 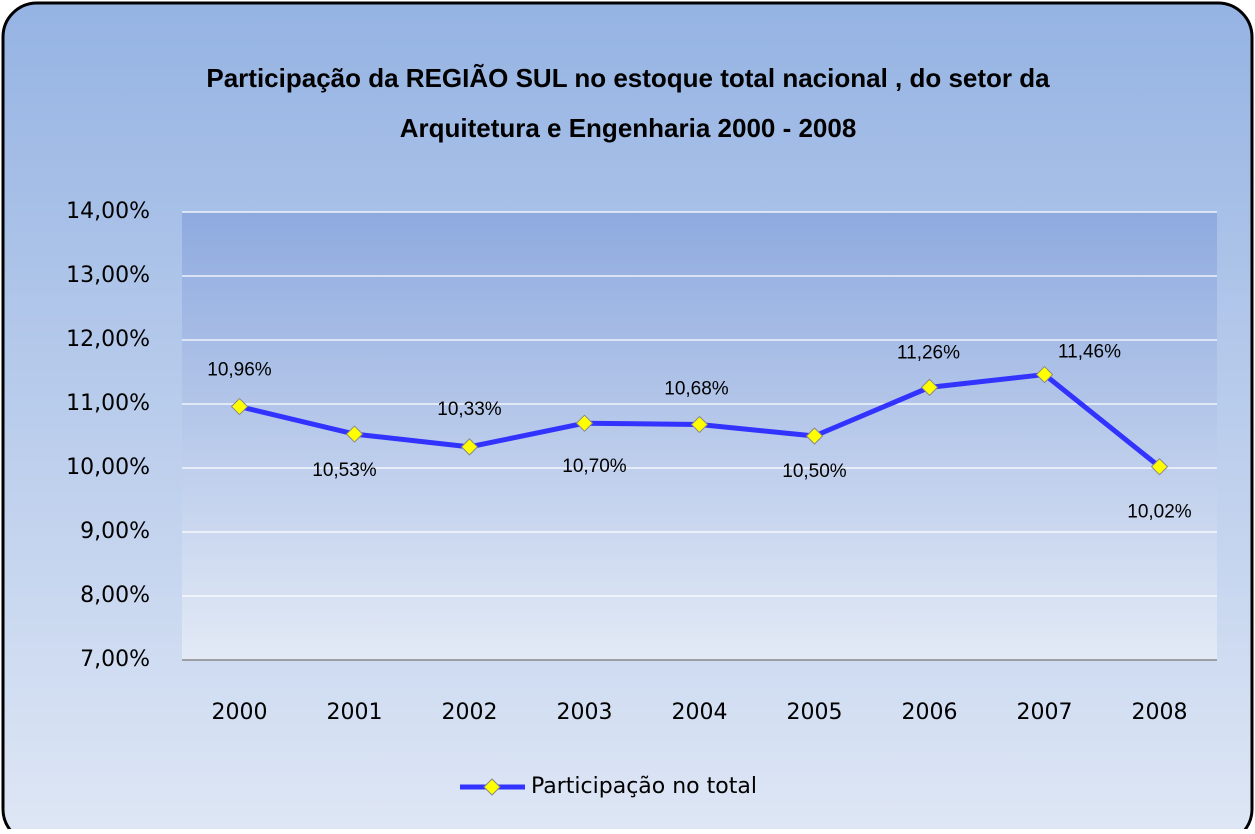 What do you see at coordinates (700, 712) in the screenshot?
I see `x-tick-label: 2004` at bounding box center [700, 712].